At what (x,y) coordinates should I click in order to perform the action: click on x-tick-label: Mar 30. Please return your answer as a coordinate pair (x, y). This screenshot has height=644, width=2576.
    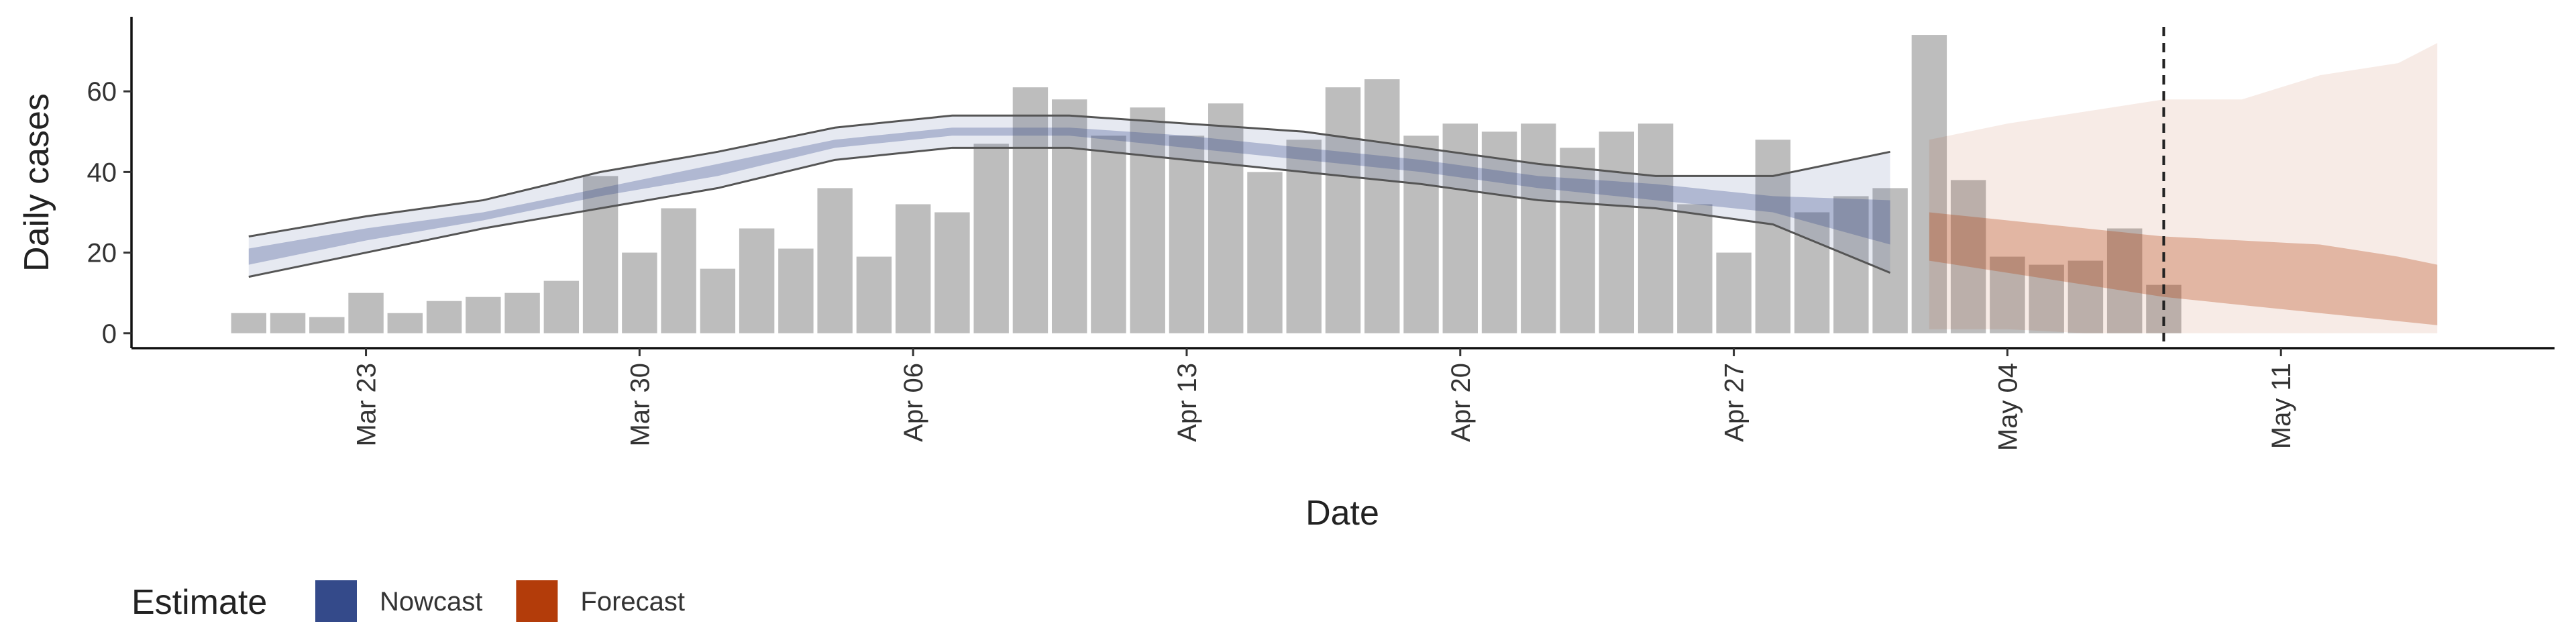
    Looking at the image, I should click on (640, 405).